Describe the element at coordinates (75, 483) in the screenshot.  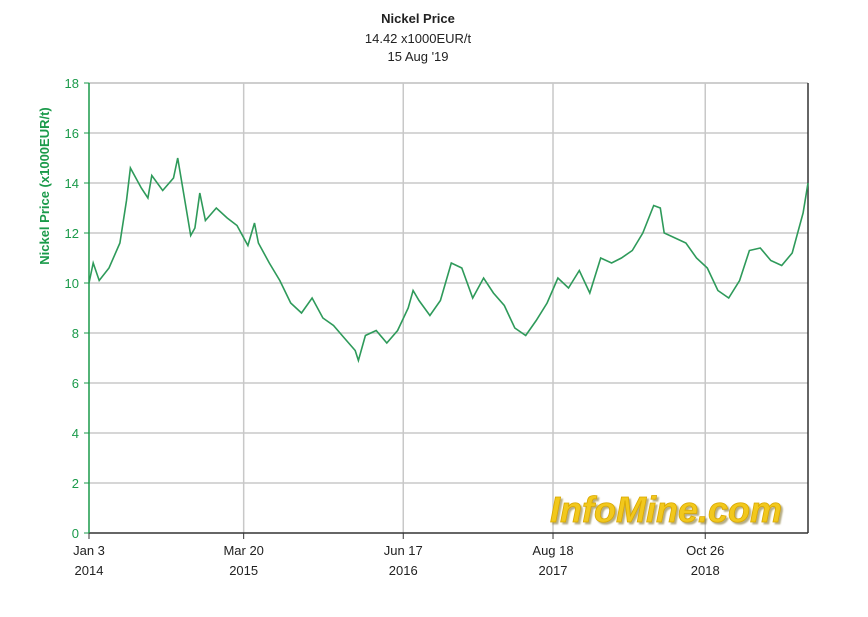
I see `y-tick-label: 2` at that location.